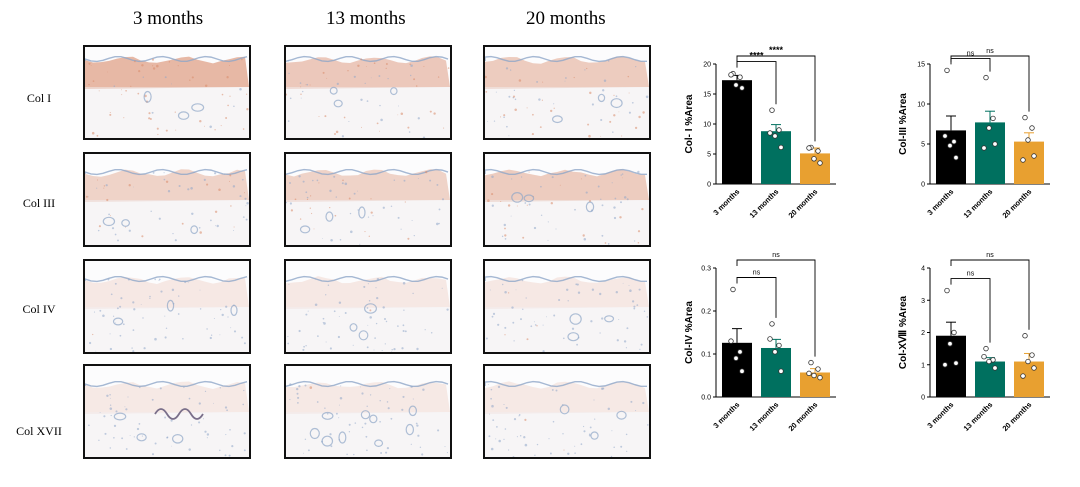 This screenshot has height=487, width=1080. Describe the element at coordinates (368, 92) in the screenshot. I see `histology-image-col-i-13-months` at that location.